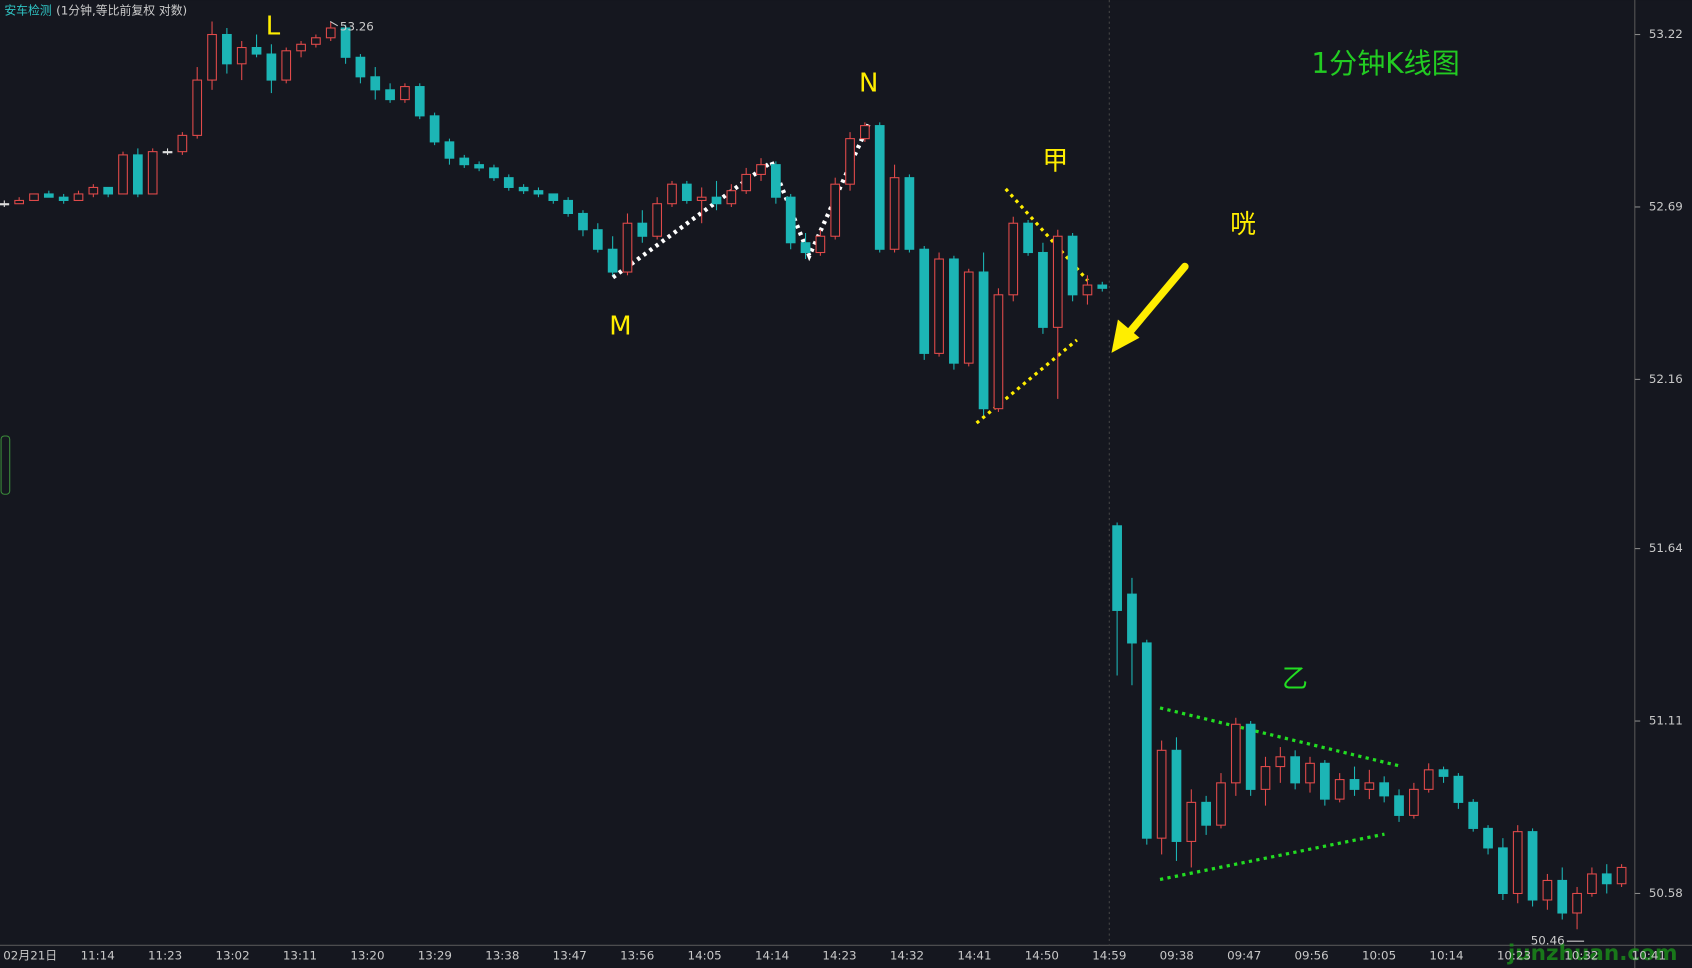  I want to click on y-tick-label: 52.16, so click(1666, 379).